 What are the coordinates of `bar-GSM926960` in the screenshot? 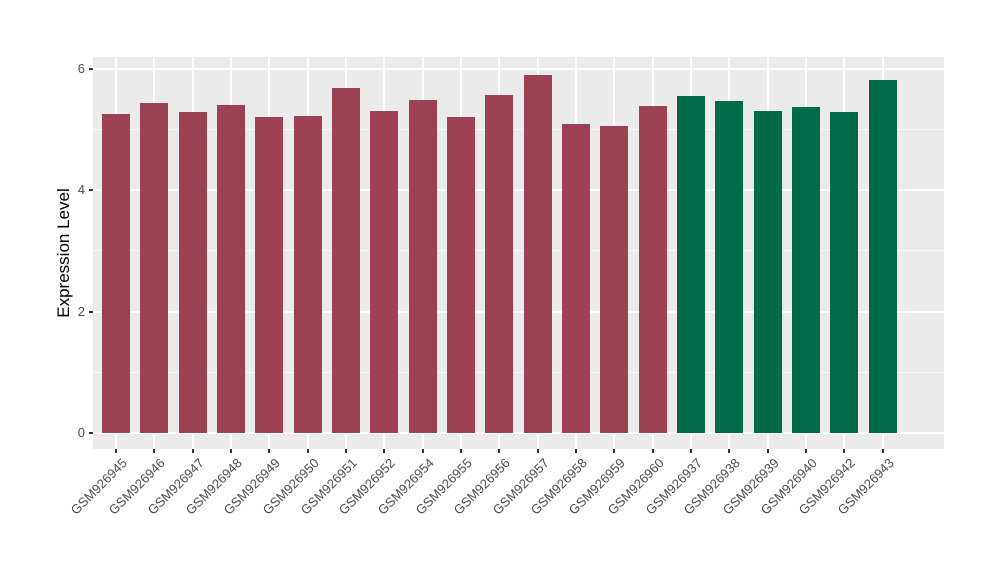 It's located at (652, 269).